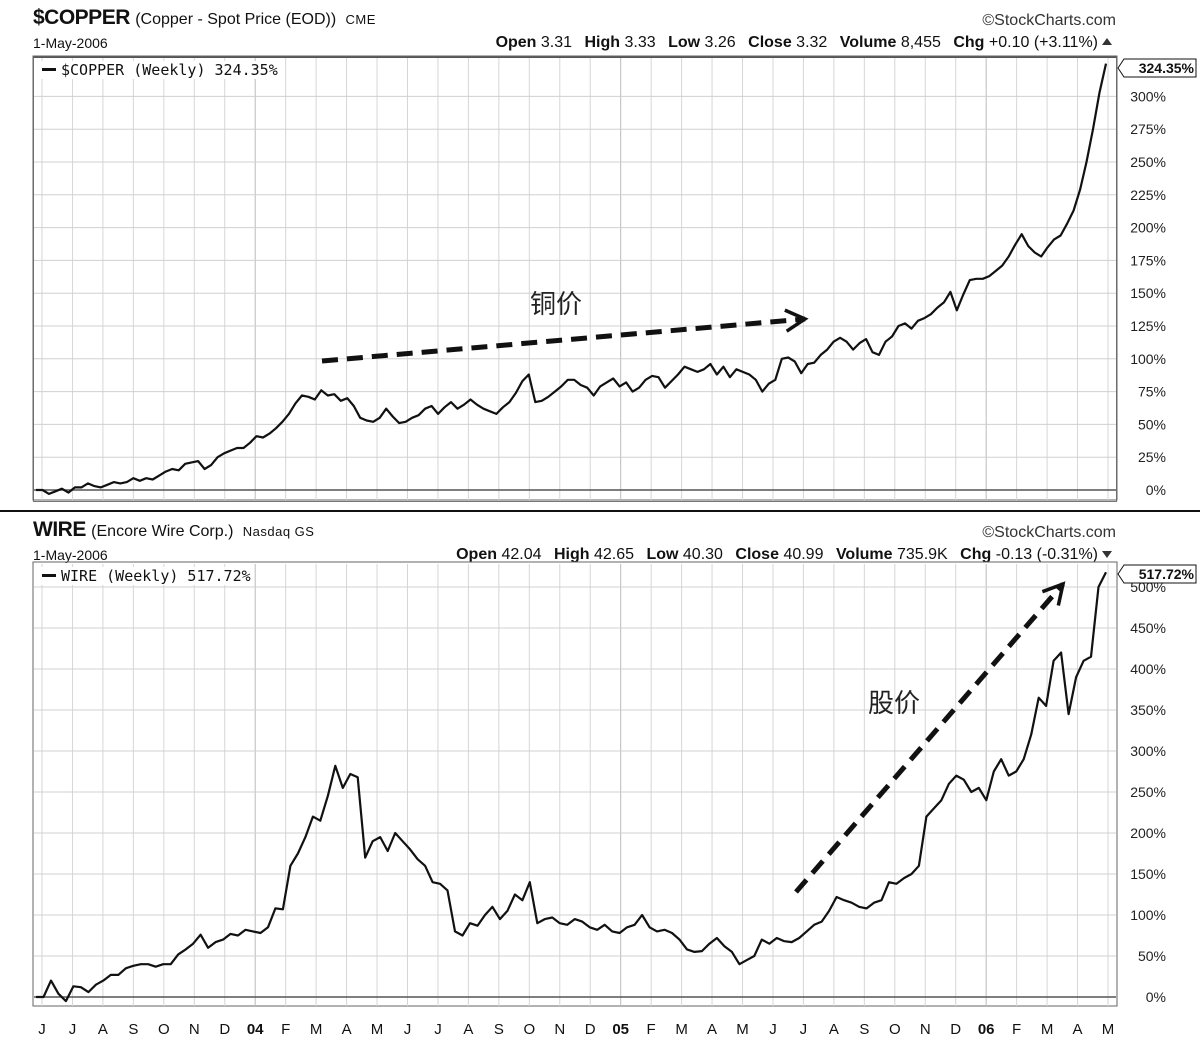 The width and height of the screenshot is (1200, 1049). What do you see at coordinates (1156, 997) in the screenshot?
I see `wire-y-tick-label: 0%` at bounding box center [1156, 997].